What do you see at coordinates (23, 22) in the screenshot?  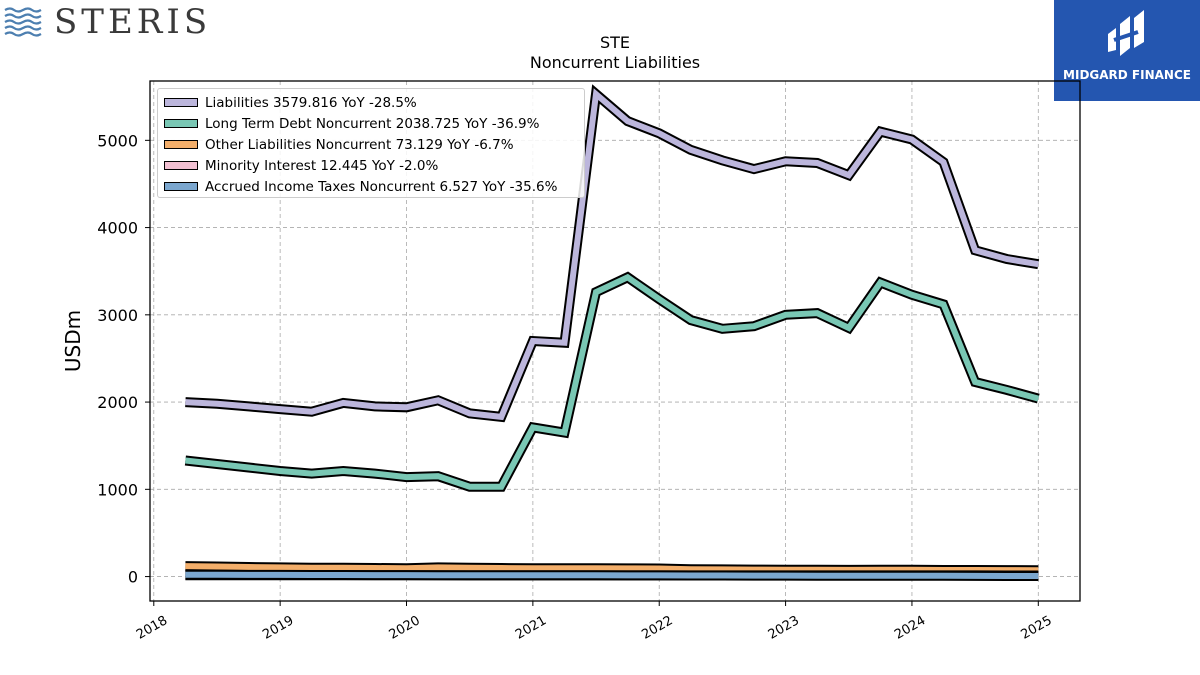 I see `steris-waves-icon` at bounding box center [23, 22].